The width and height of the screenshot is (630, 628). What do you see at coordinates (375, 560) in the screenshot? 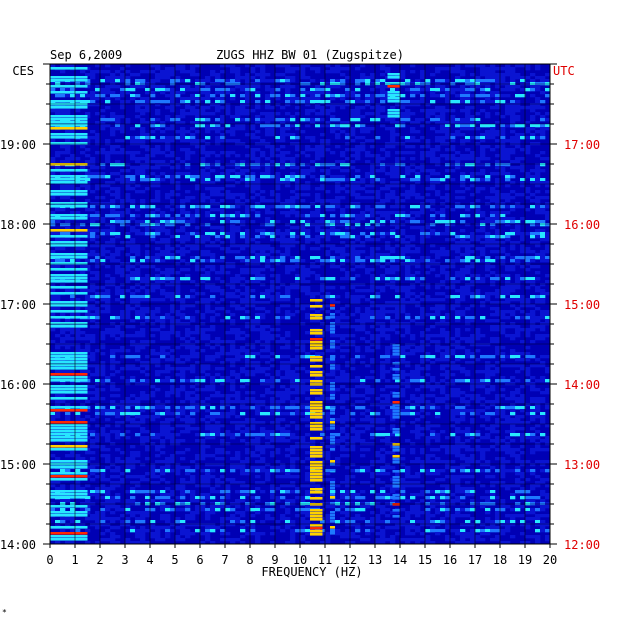
I see `x-tick-label: 13` at bounding box center [375, 560].